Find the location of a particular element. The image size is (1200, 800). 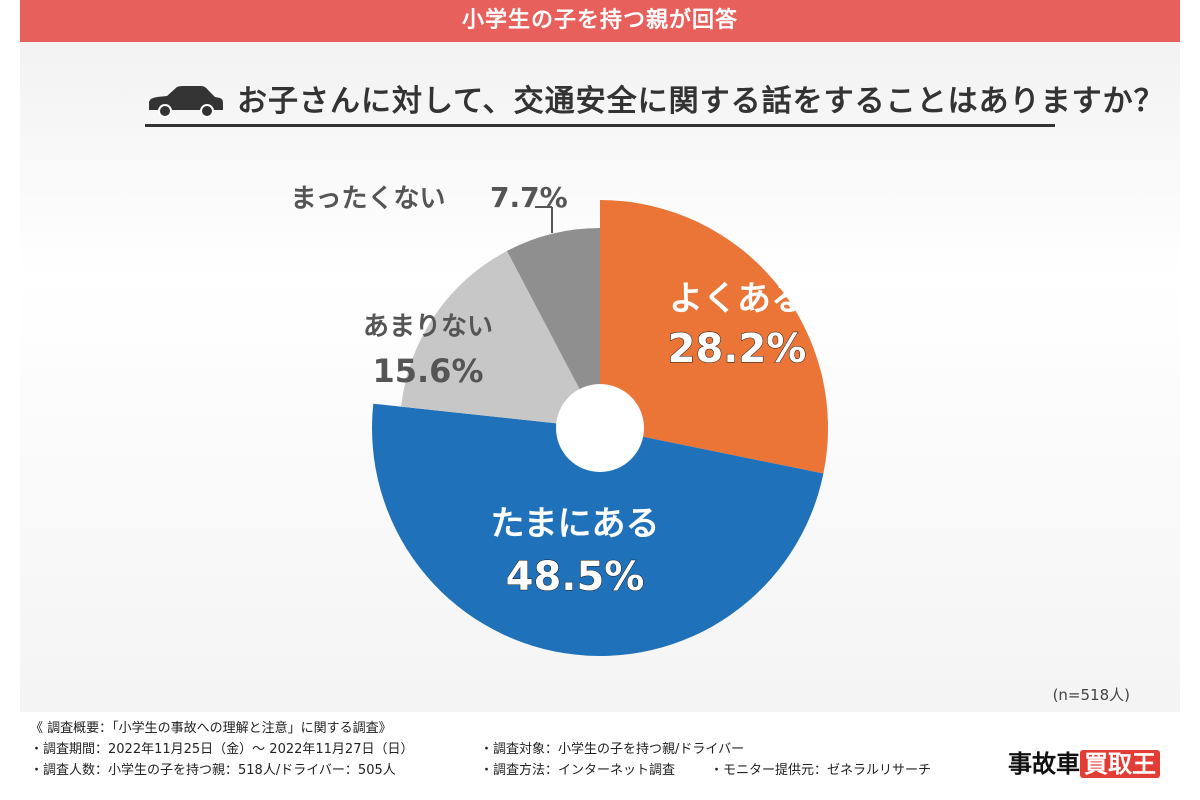

footer-people: ・調査人数：小学生の子を持つ親：518人/ドライバー：505人 is located at coordinates (213, 770).